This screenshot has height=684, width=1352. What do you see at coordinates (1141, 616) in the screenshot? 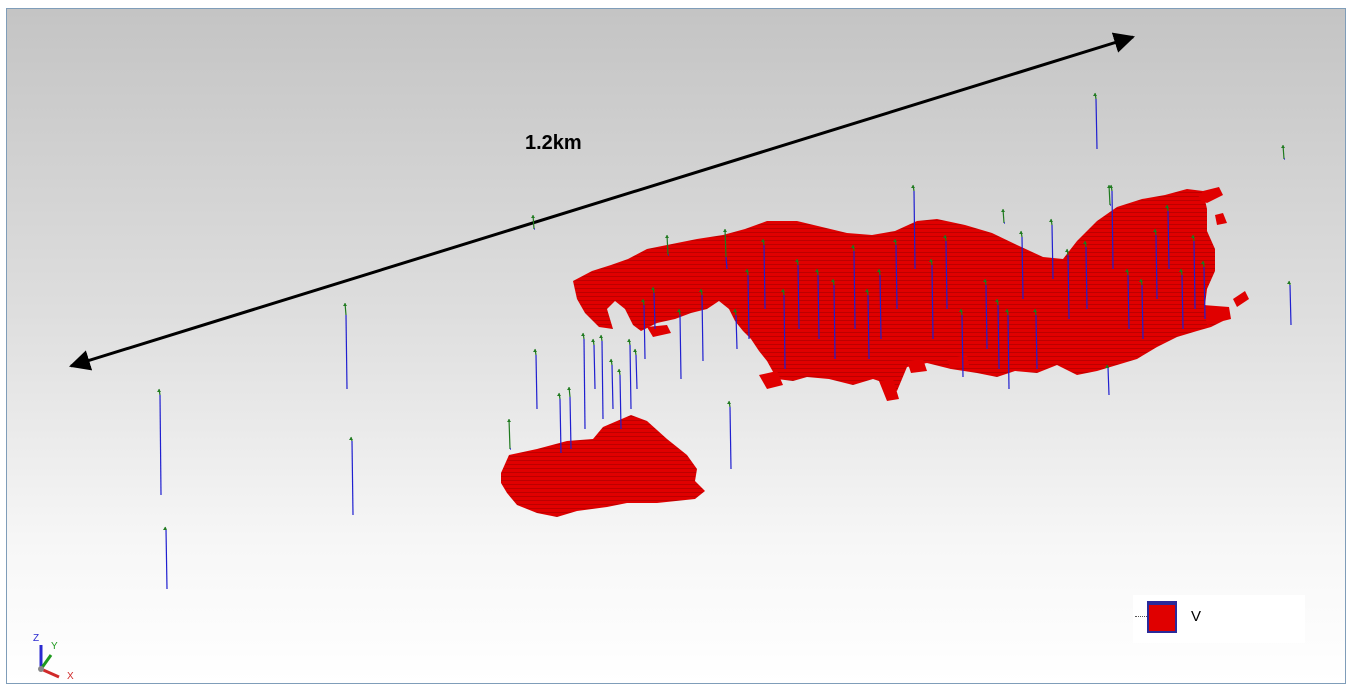
I see `legend-connector` at bounding box center [1141, 616].